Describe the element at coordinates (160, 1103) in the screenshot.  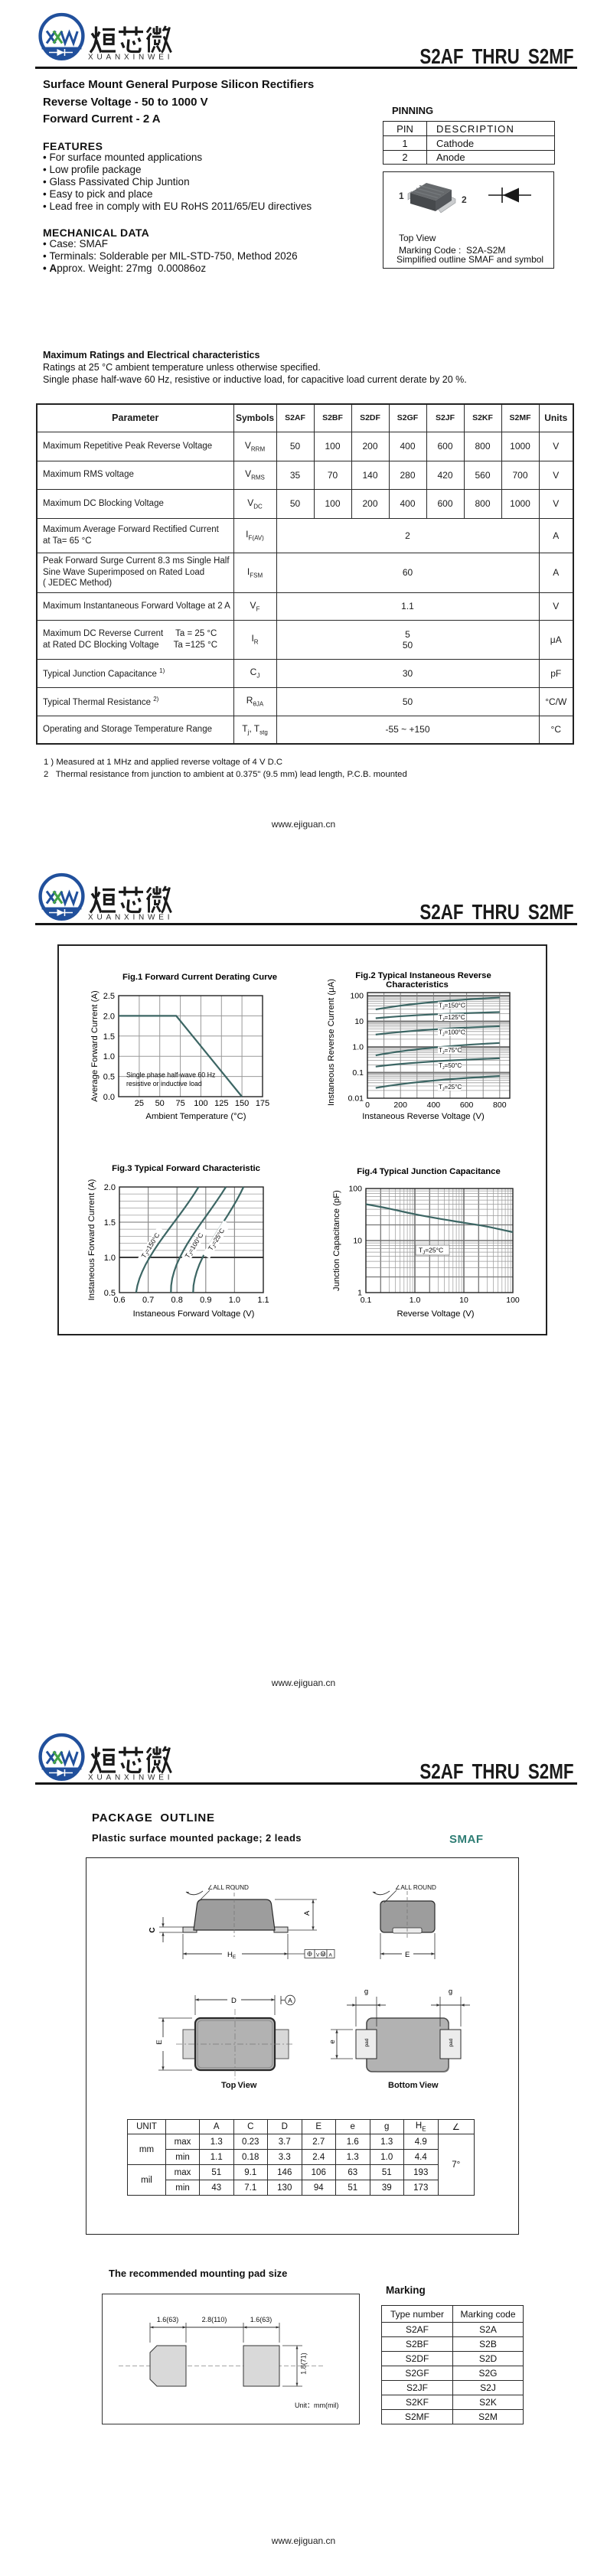
I see `svg-text: 50` at that location.